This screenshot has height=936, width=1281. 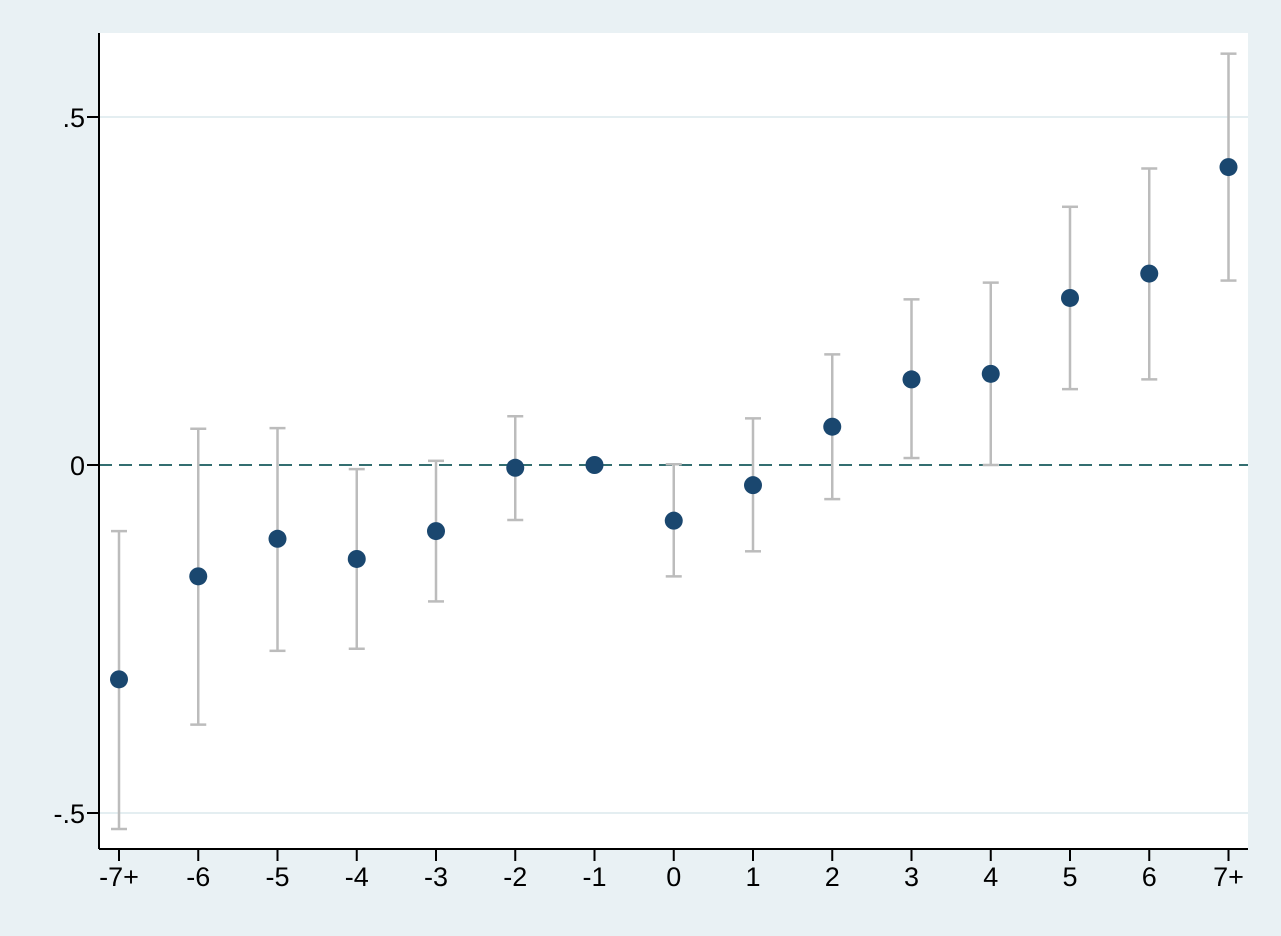 What do you see at coordinates (277, 877) in the screenshot?
I see `x-tick-label-2: -5` at bounding box center [277, 877].